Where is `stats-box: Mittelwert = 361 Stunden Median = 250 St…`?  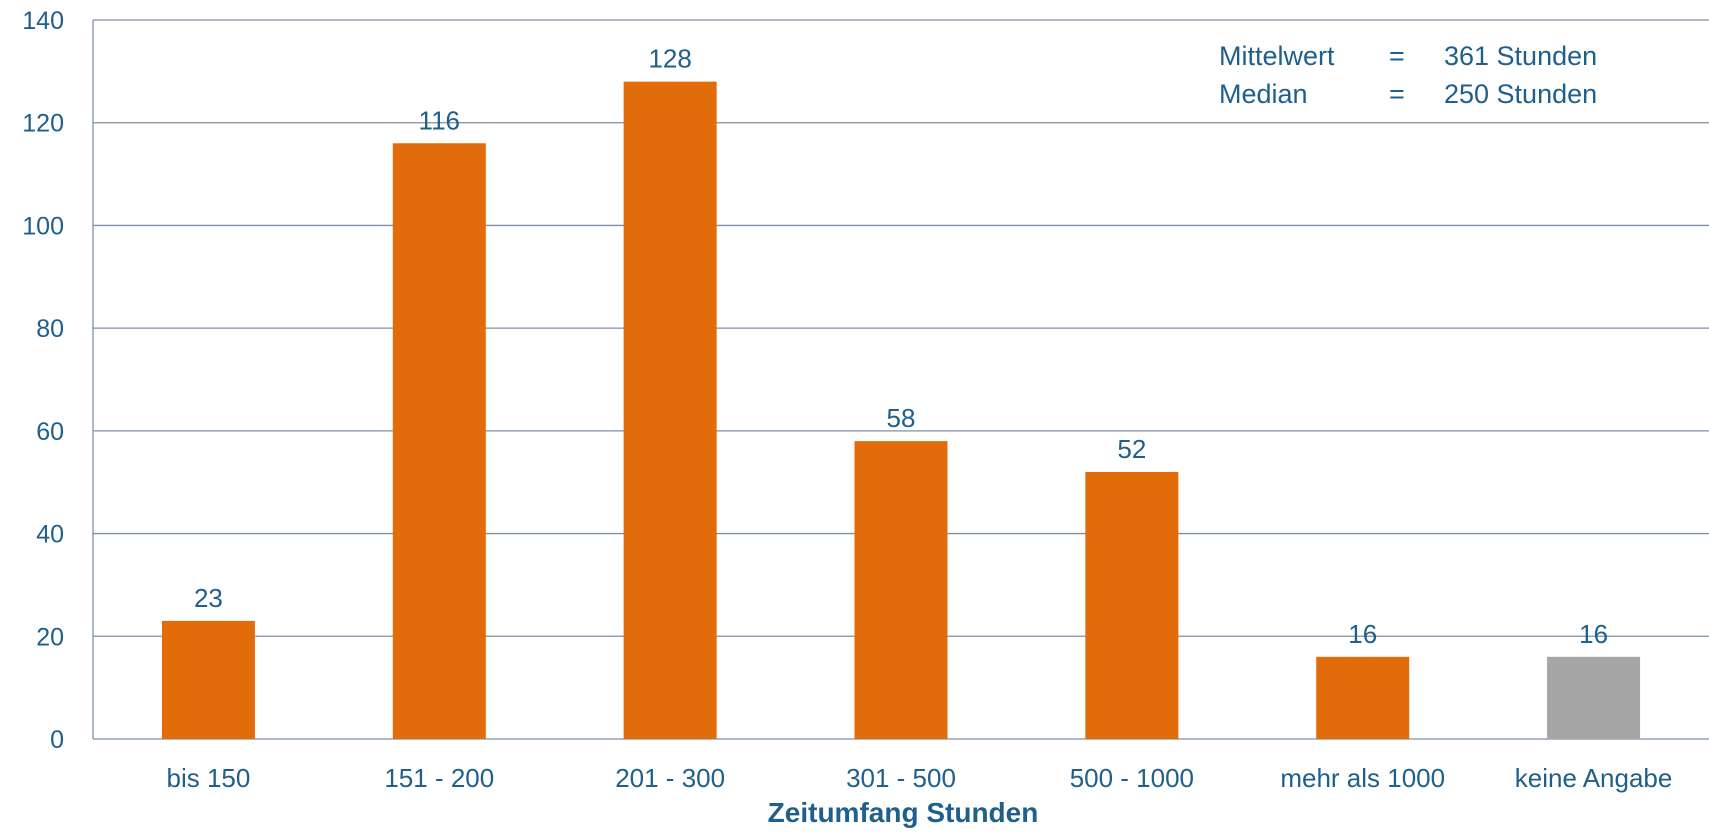 stats-box: Mittelwert = 361 Stunden Median = 250 St… is located at coordinates (1408, 75).